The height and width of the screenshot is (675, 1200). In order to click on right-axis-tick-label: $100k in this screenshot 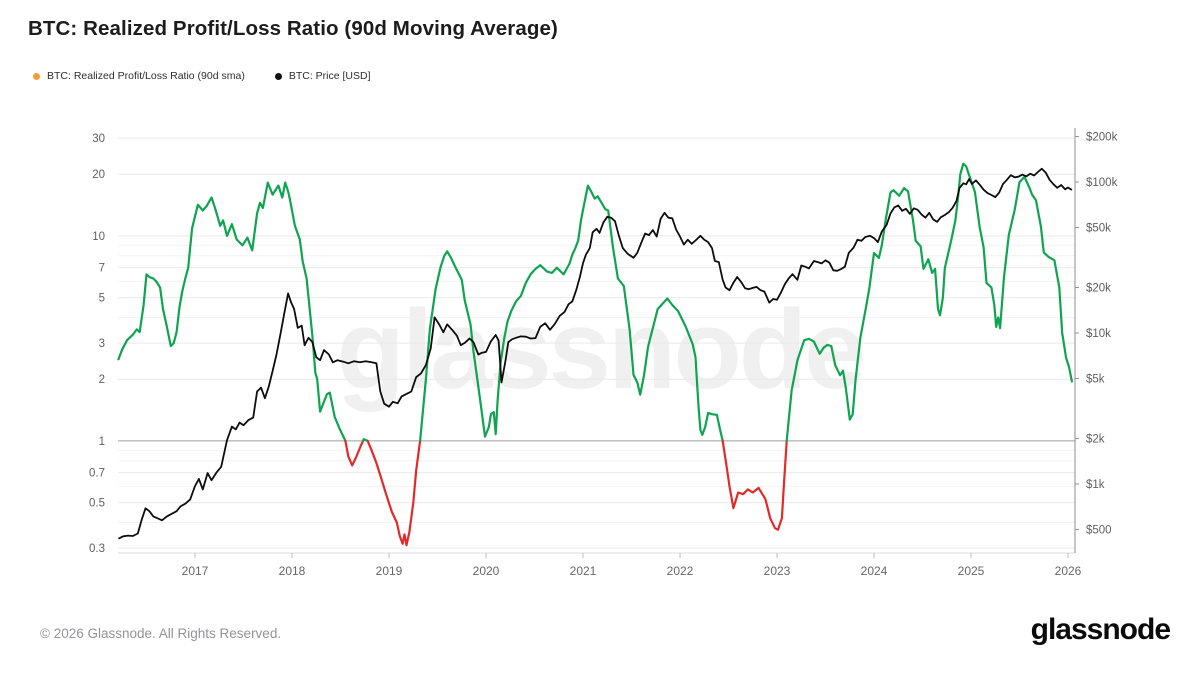, I will do `click(1102, 183)`.